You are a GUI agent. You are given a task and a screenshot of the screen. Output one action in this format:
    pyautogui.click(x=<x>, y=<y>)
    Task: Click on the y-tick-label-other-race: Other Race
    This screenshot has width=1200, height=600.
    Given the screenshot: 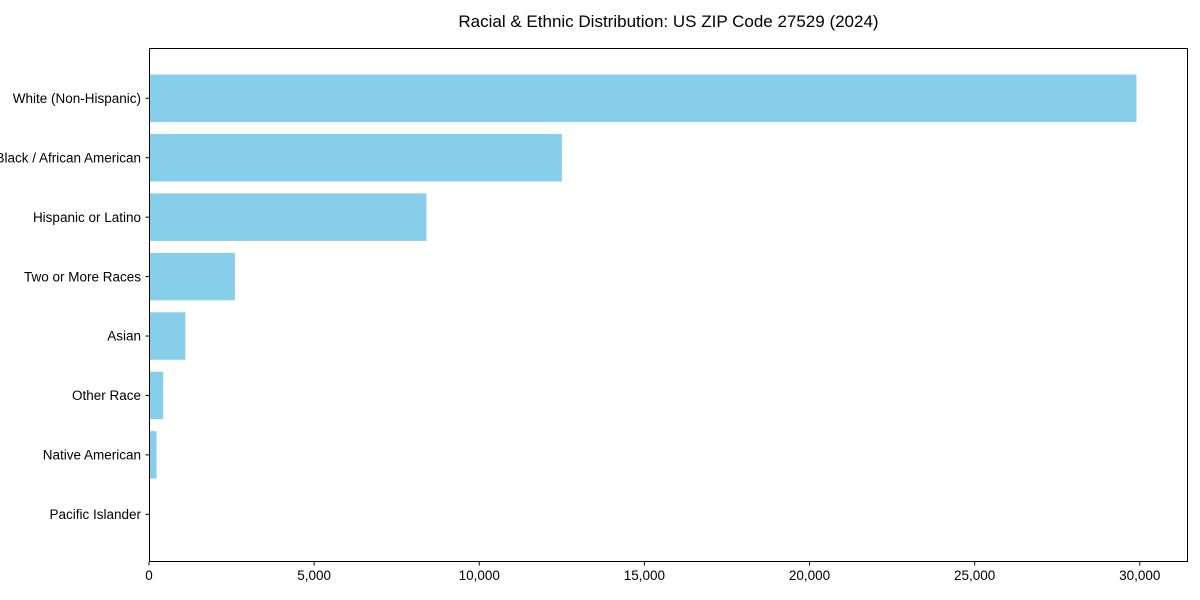 What is the action you would take?
    pyautogui.click(x=106, y=395)
    